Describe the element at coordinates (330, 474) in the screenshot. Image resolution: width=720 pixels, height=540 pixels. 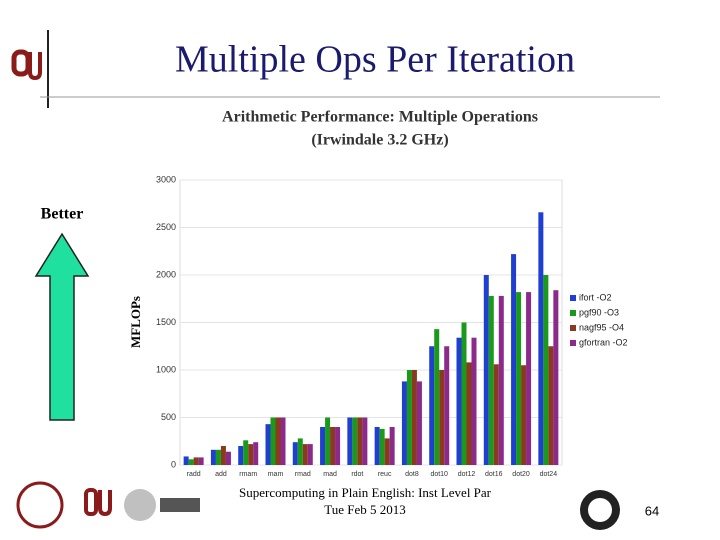
I see `x-tick-label: mad` at that location.